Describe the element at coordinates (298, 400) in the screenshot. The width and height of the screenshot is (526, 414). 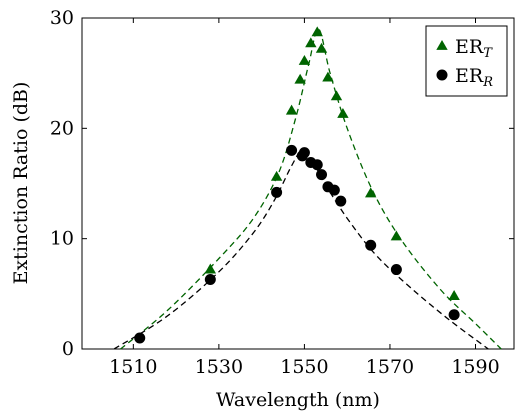
I see `x-axis-label: Wavelength (nm)` at that location.